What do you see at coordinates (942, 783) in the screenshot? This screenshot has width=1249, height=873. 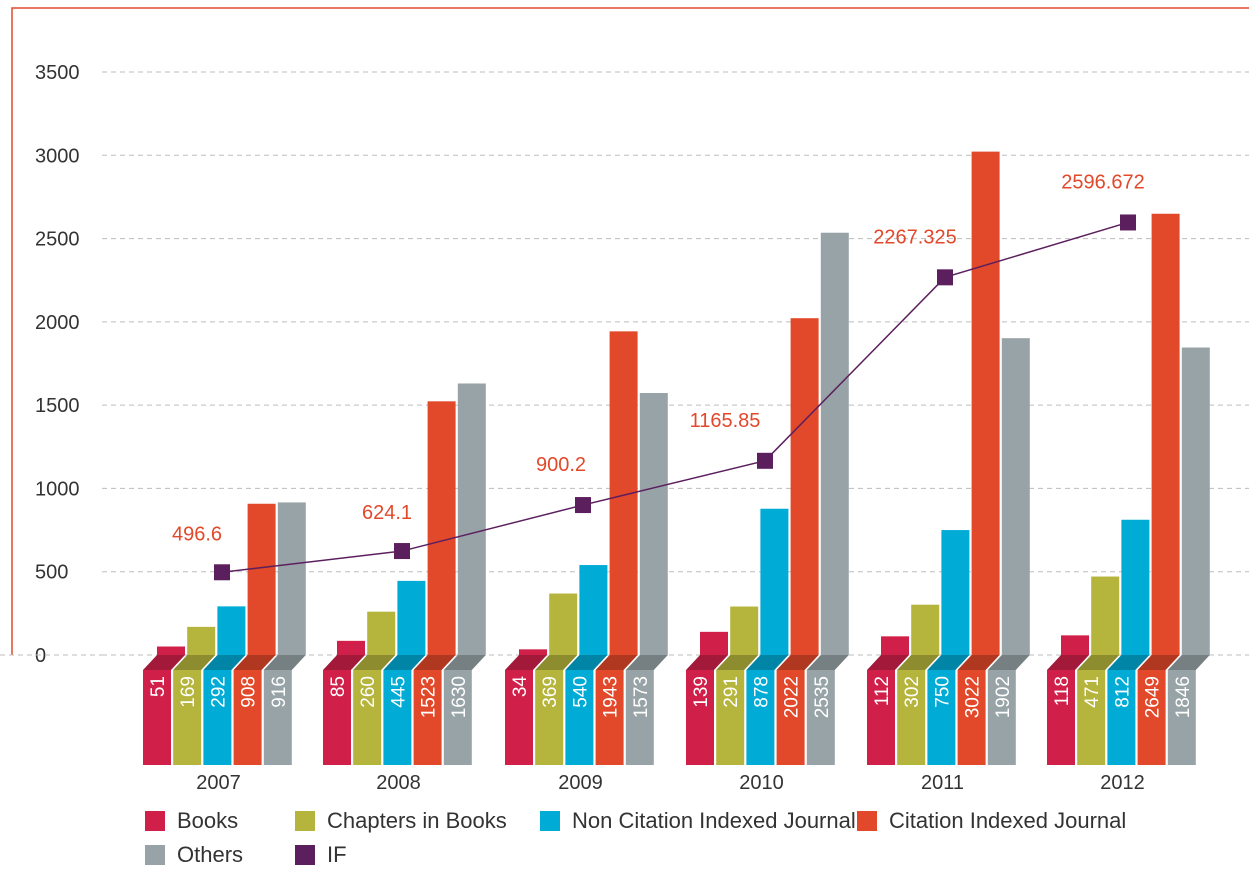 I see `x-tick-label: 2011` at bounding box center [942, 783].